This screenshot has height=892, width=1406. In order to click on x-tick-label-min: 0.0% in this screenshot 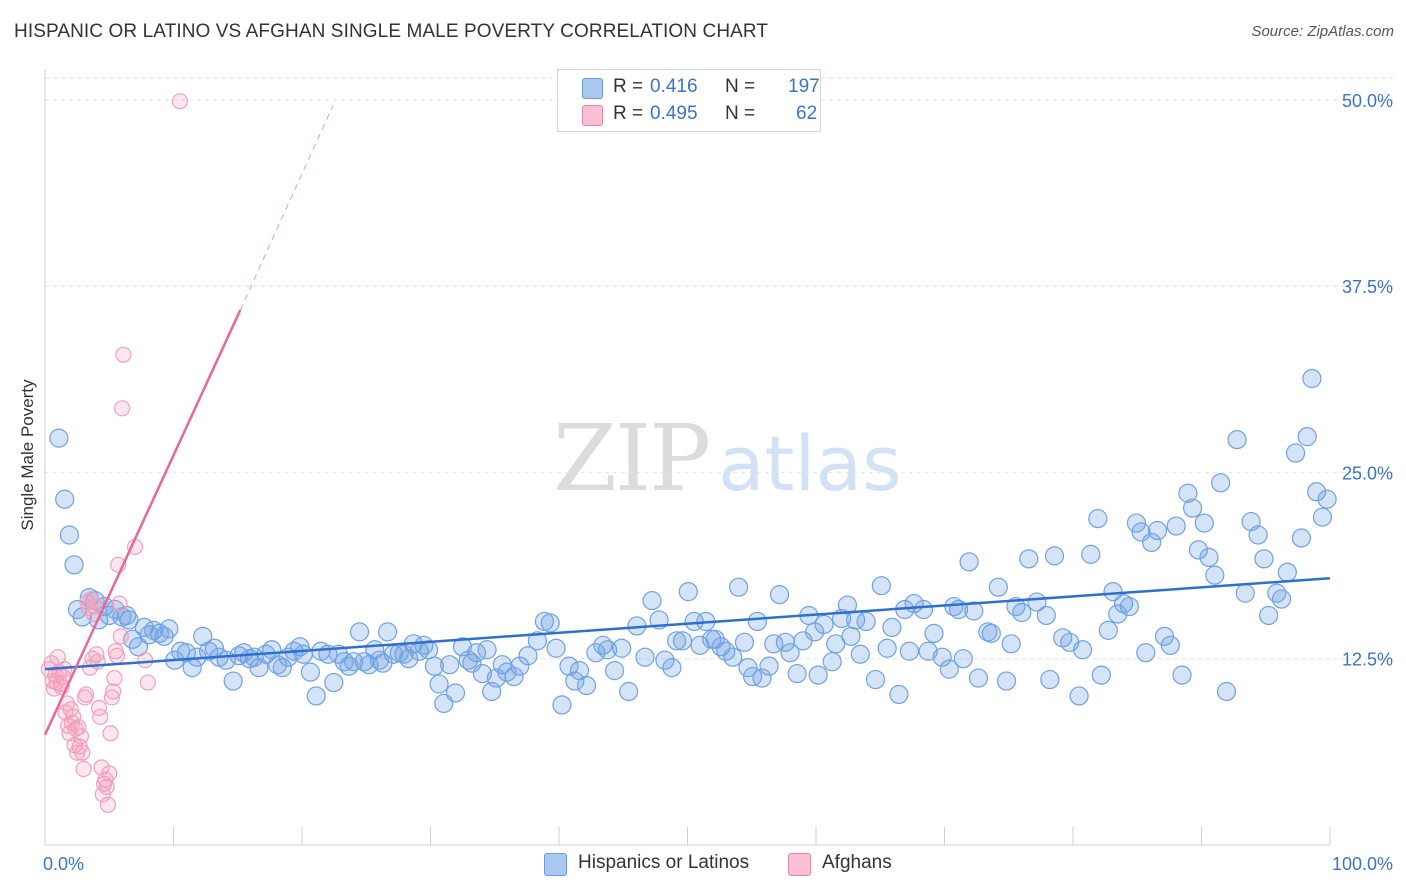, I will do `click(63, 864)`.